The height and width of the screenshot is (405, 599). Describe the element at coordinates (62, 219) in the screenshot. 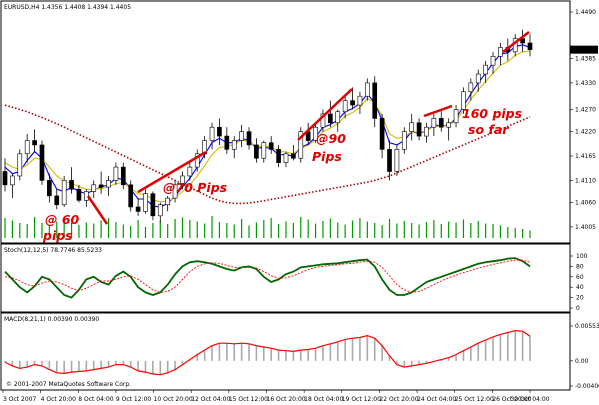

I see `annotation-60: @ 60` at that location.